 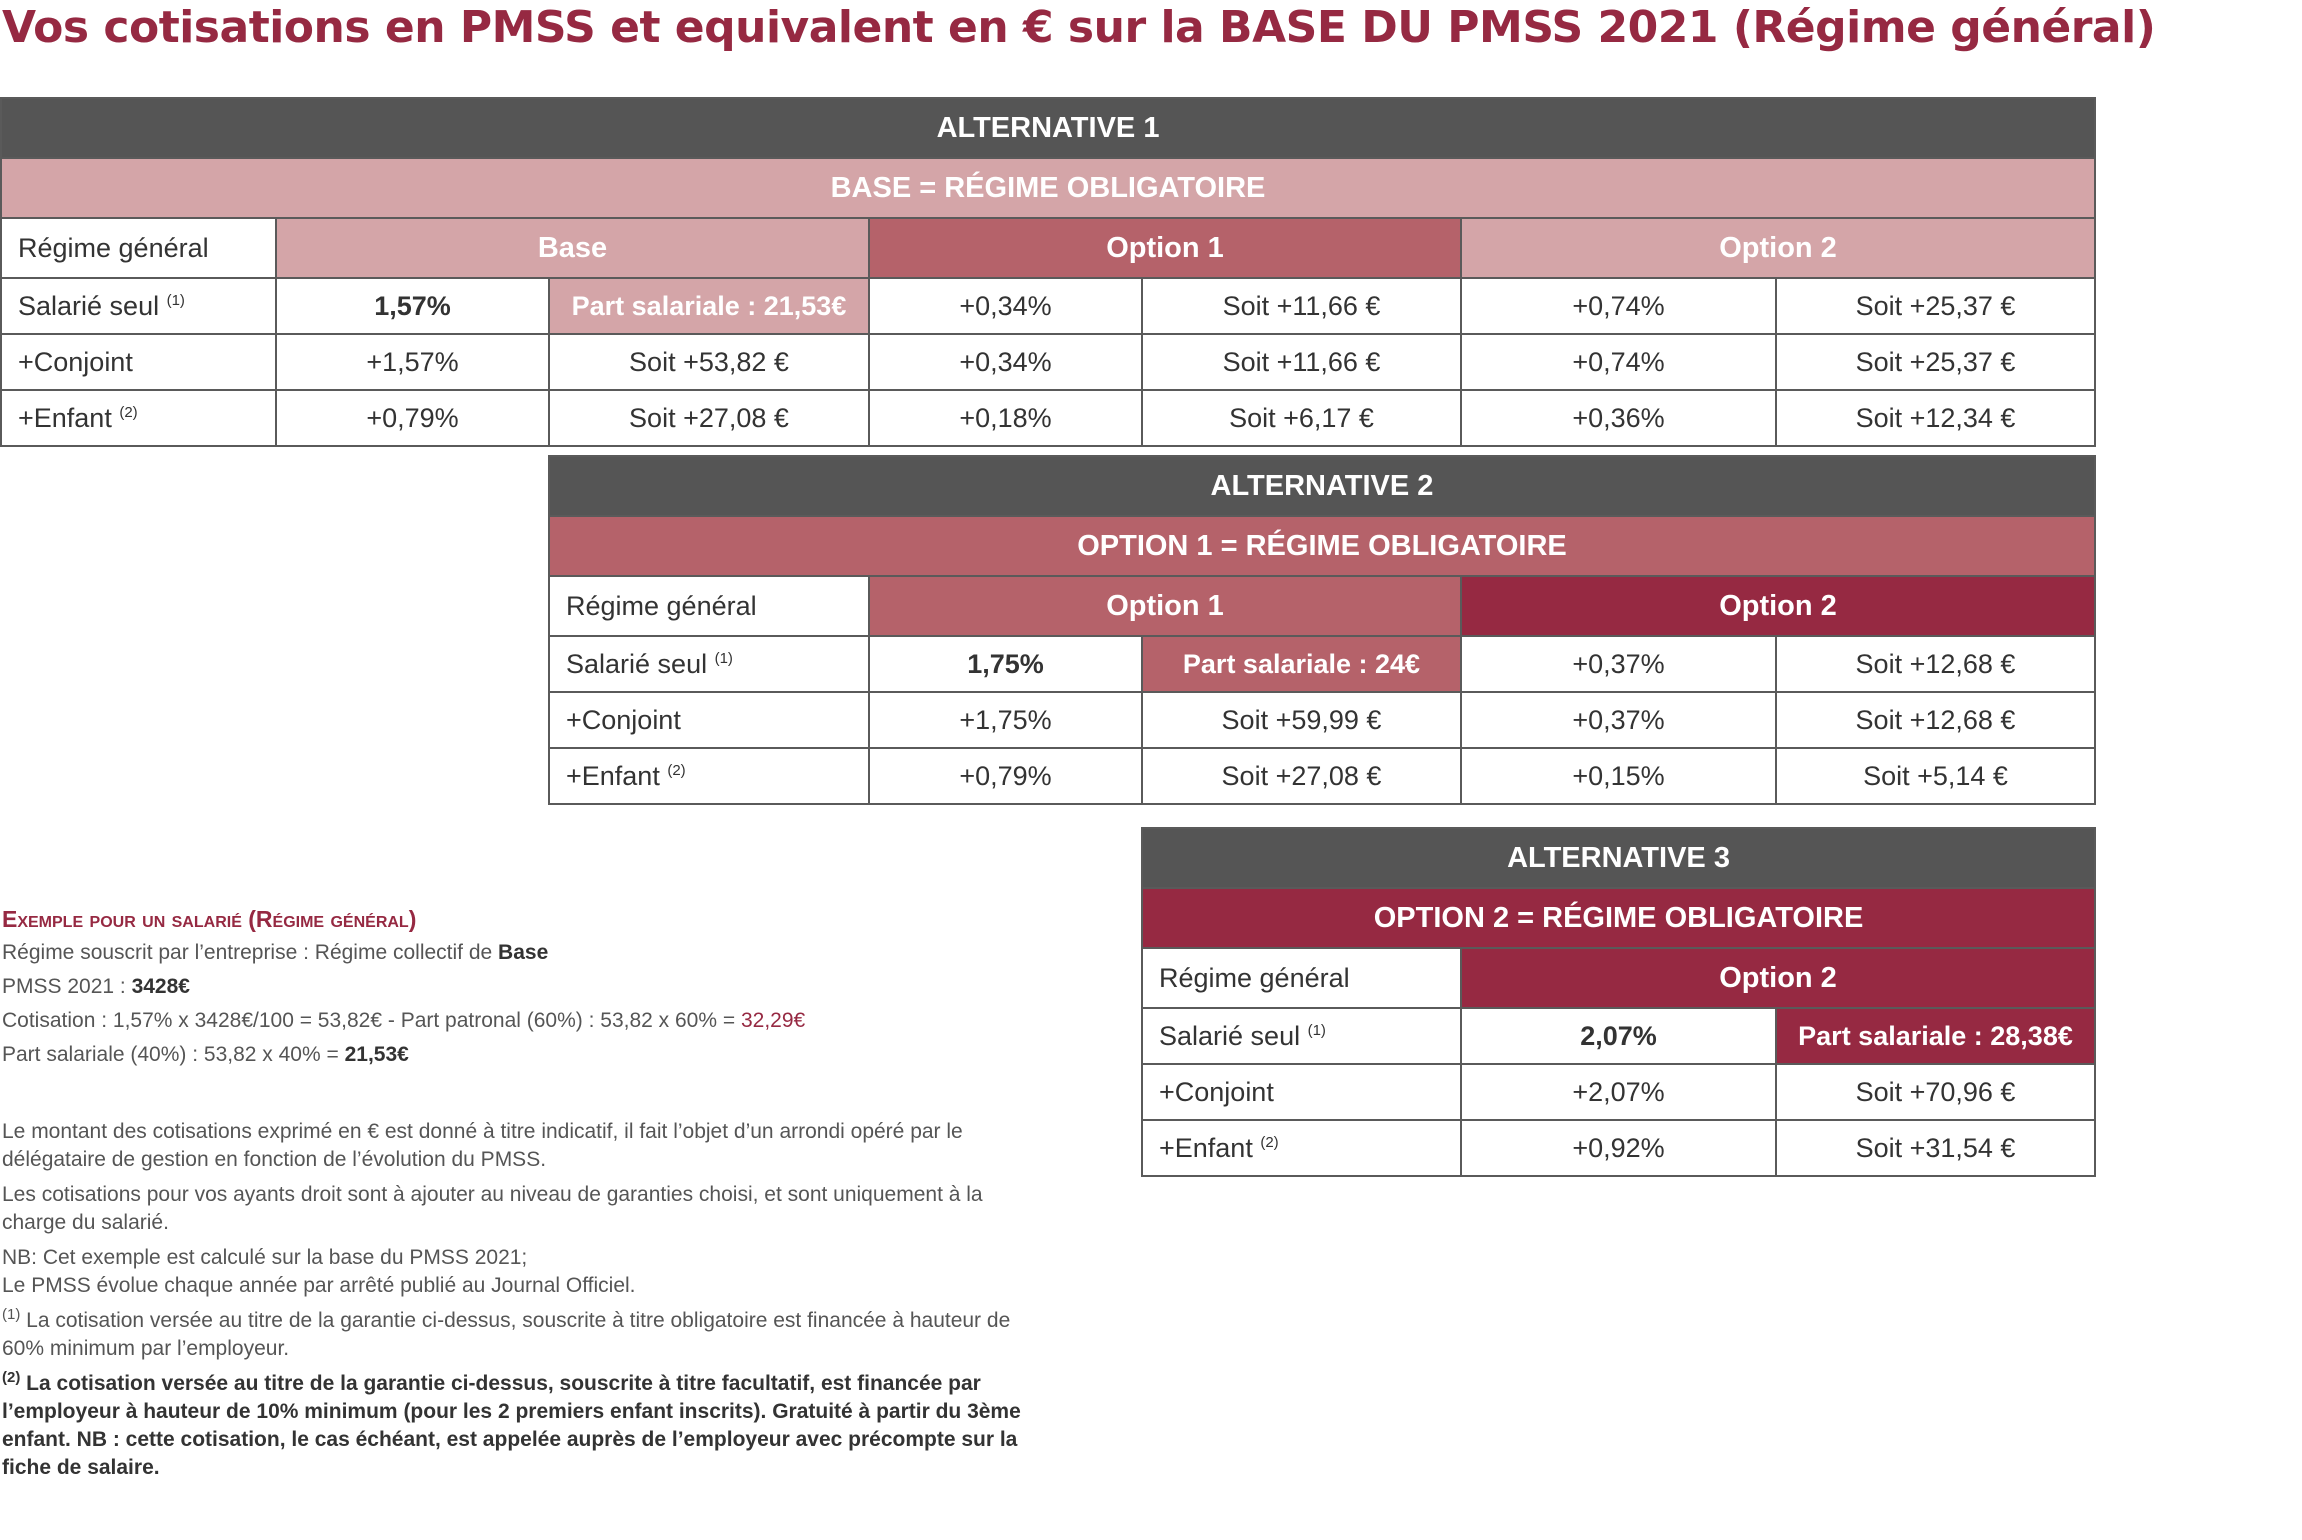 What do you see at coordinates (412, 362) in the screenshot?
I see `cell-base-pct: +1,57%` at bounding box center [412, 362].